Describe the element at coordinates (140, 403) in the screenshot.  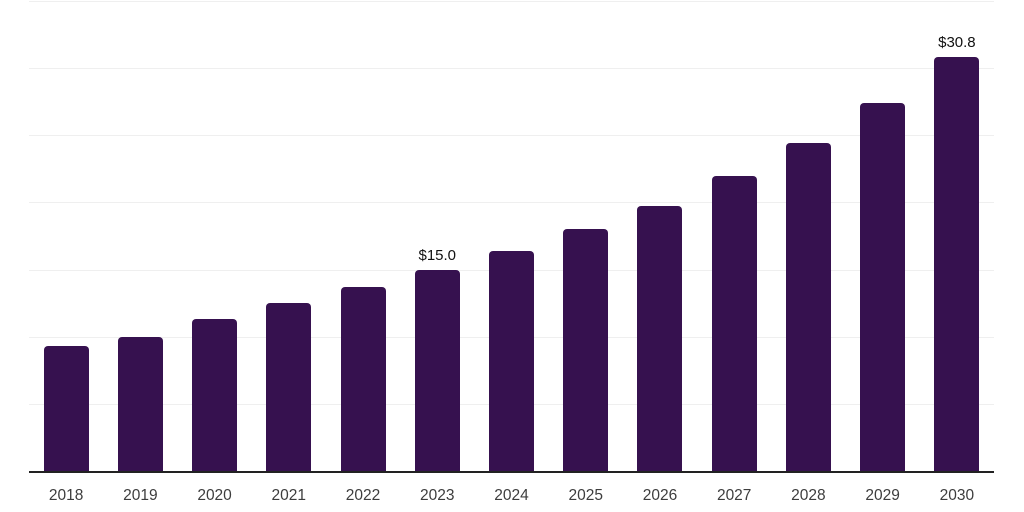
I see `bar-2019` at that location.